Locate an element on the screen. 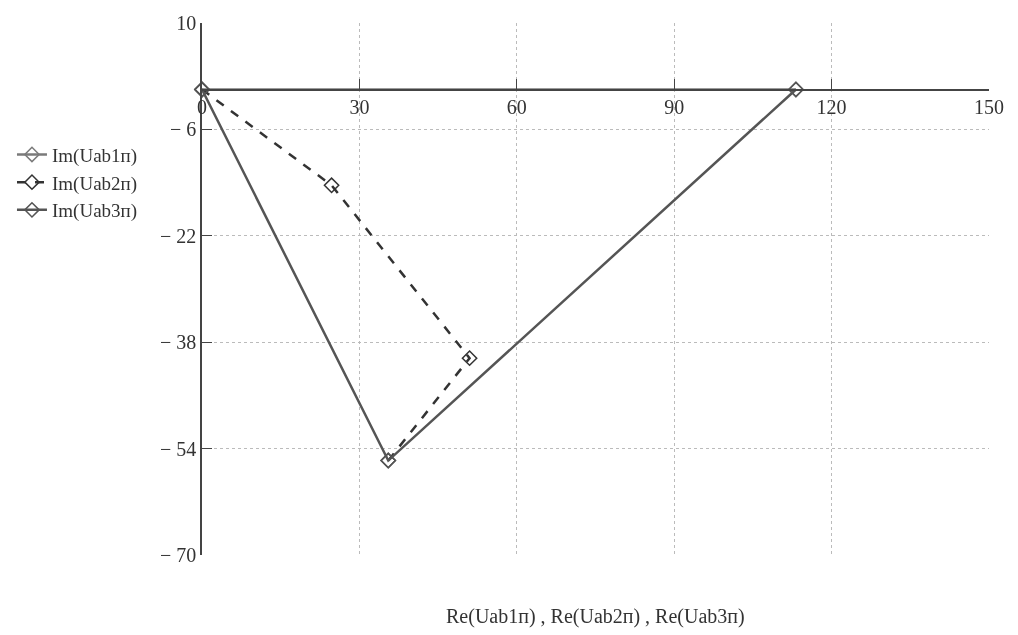 Image resolution: width=1018 pixels, height=635 pixels. x-tick-label: 60 is located at coordinates (516, 107).